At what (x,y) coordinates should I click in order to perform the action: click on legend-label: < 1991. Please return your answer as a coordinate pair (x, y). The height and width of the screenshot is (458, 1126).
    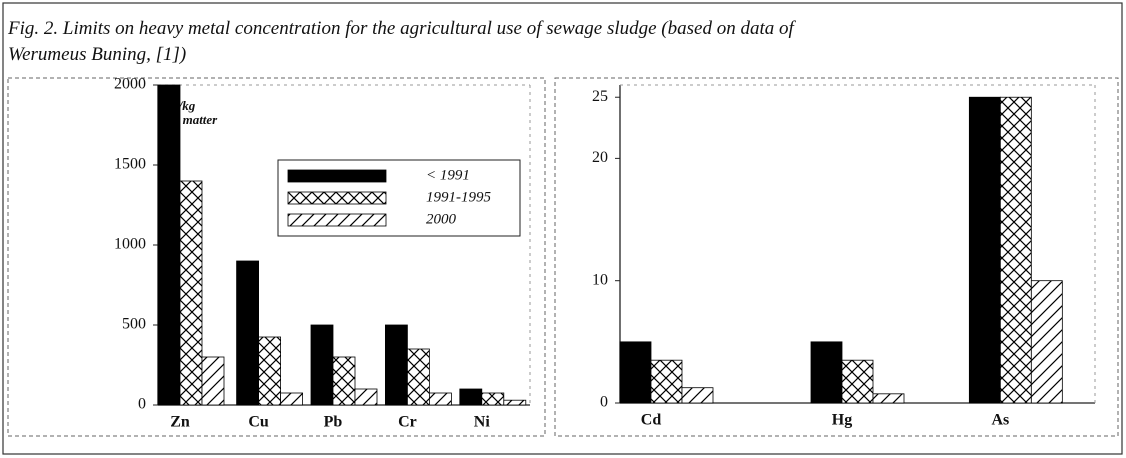
    Looking at the image, I should click on (448, 175).